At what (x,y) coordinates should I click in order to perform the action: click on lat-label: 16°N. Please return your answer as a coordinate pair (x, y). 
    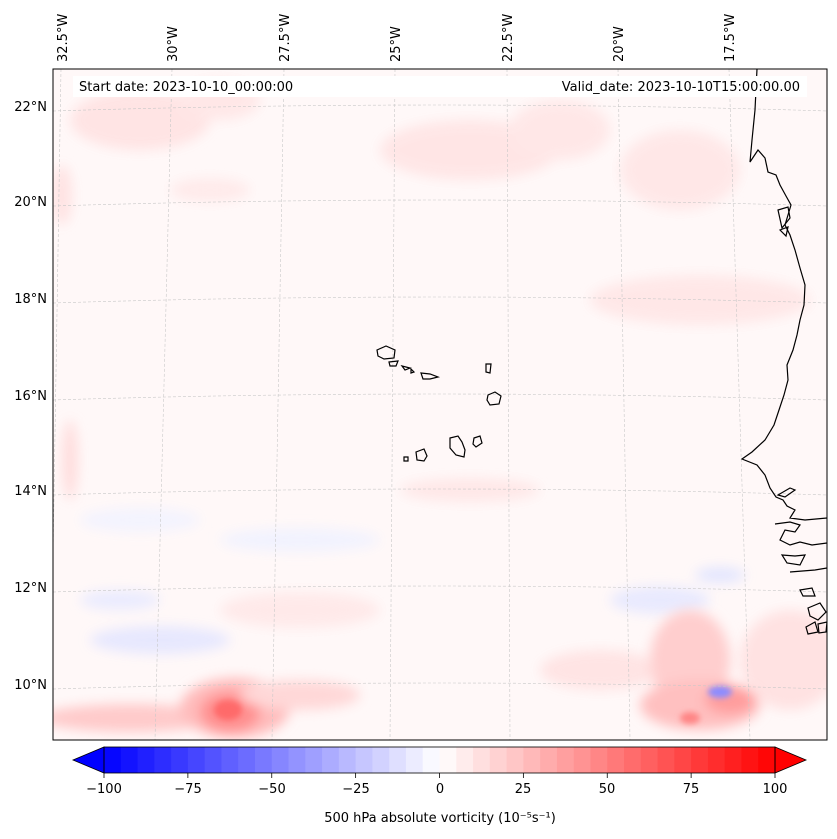
    Looking at the image, I should click on (30, 396).